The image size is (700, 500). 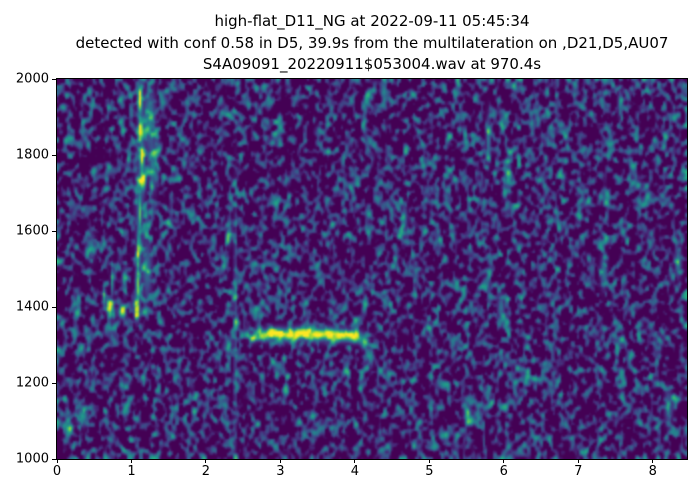 What do you see at coordinates (32, 155) in the screenshot?
I see `y-tick-label: 1800` at bounding box center [32, 155].